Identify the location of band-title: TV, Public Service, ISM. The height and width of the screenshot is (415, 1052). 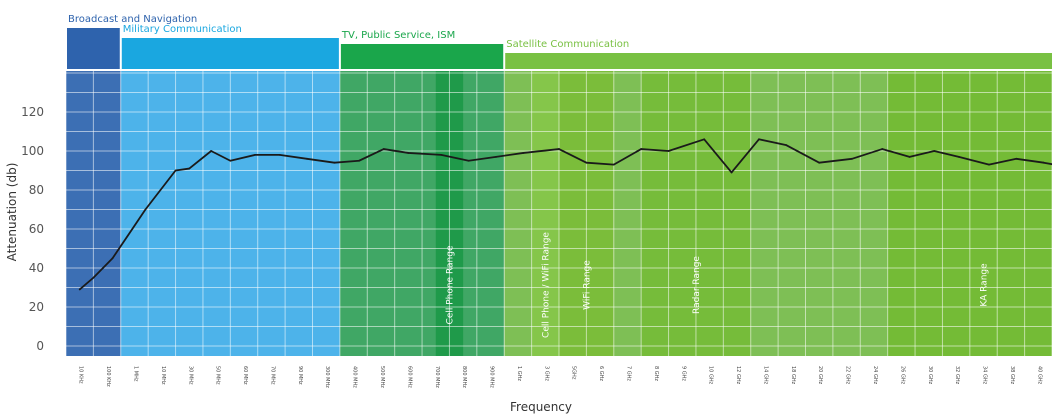
(398, 35).